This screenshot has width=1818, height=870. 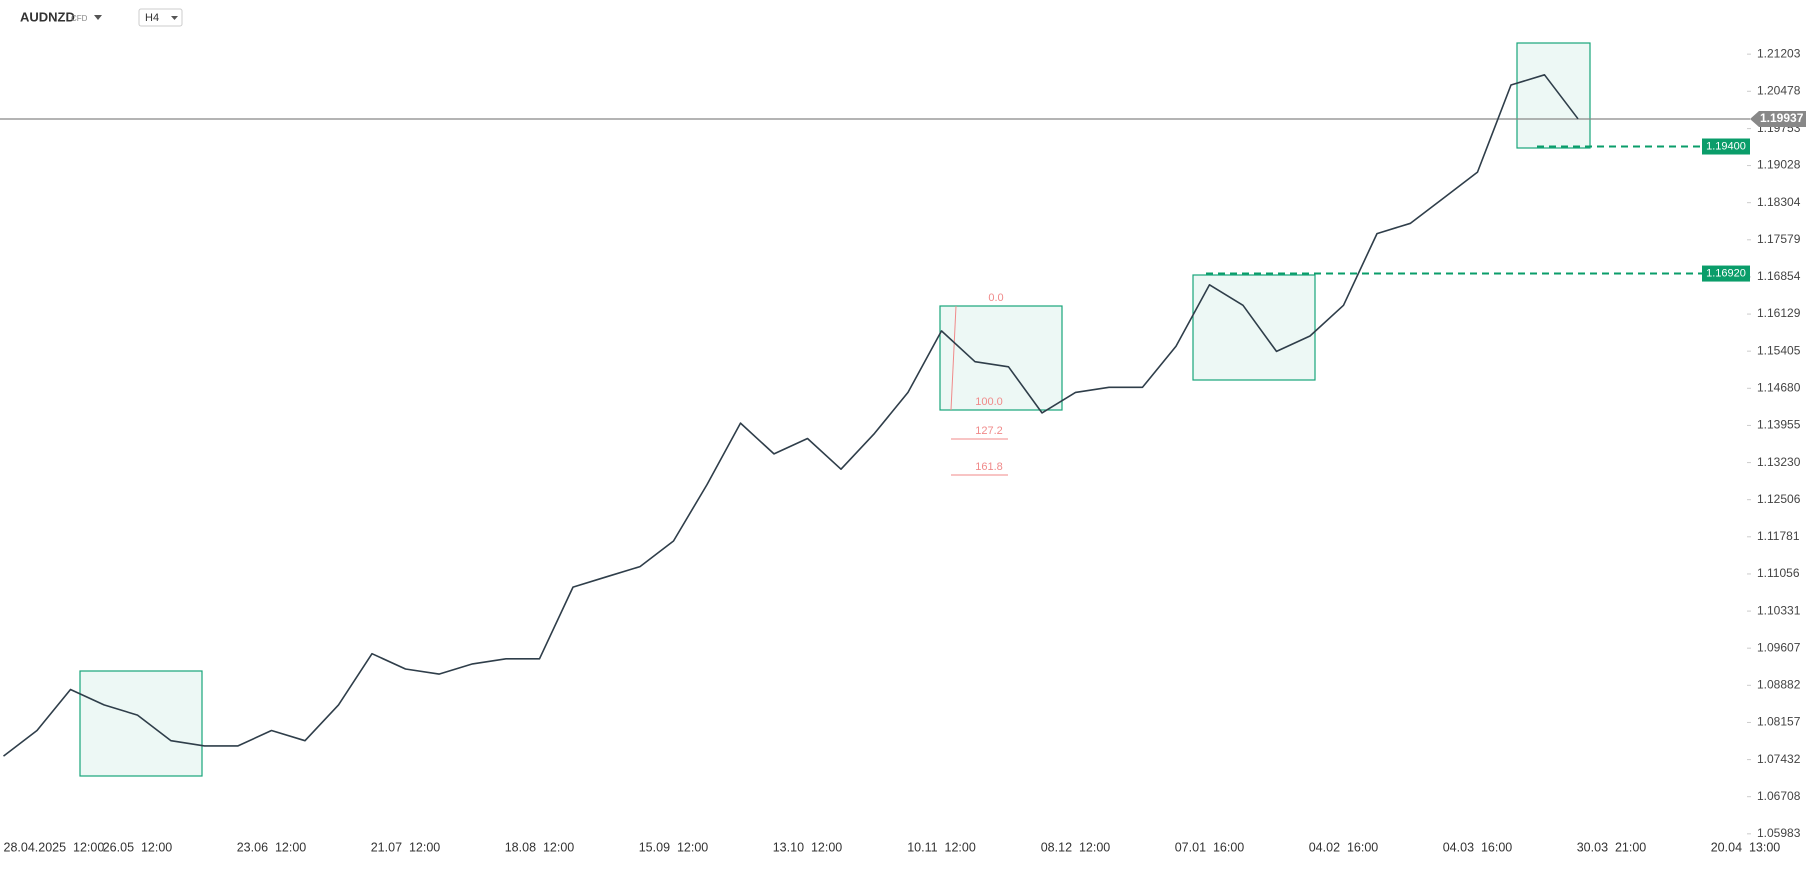 What do you see at coordinates (160, 17) in the screenshot?
I see `timeframe-selector` at bounding box center [160, 17].